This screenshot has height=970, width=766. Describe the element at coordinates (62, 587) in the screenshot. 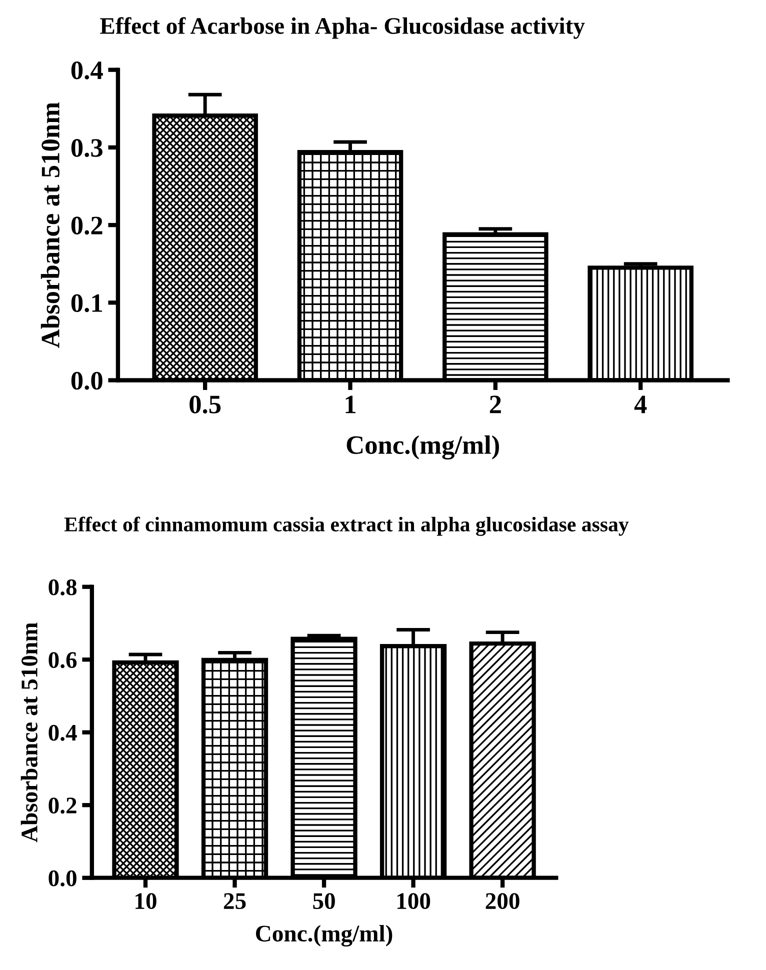

I see `y-tick-label: 0.8` at that location.